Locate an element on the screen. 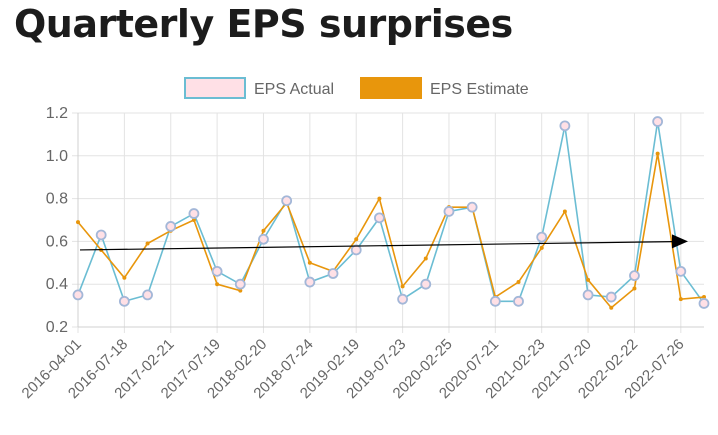  trend-arrow is located at coordinates (383, 242).